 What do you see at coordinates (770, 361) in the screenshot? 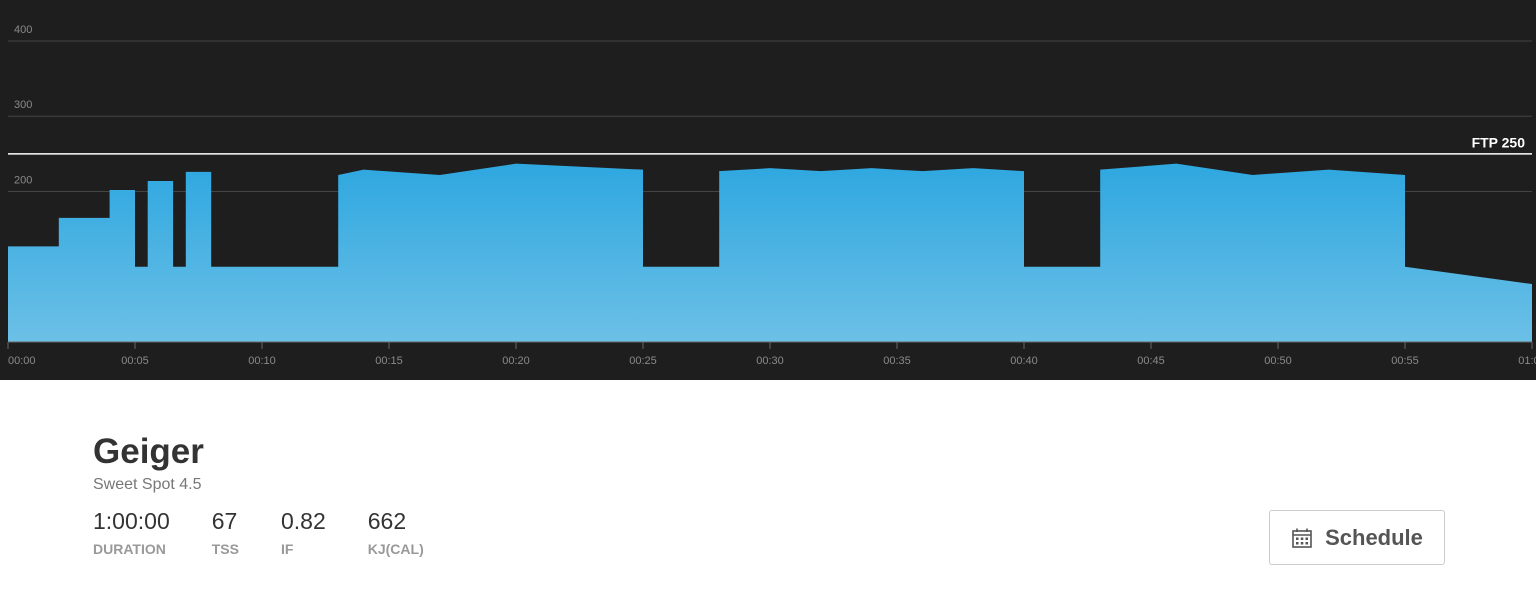
I see `x-tick-label: 00:30` at bounding box center [770, 361].